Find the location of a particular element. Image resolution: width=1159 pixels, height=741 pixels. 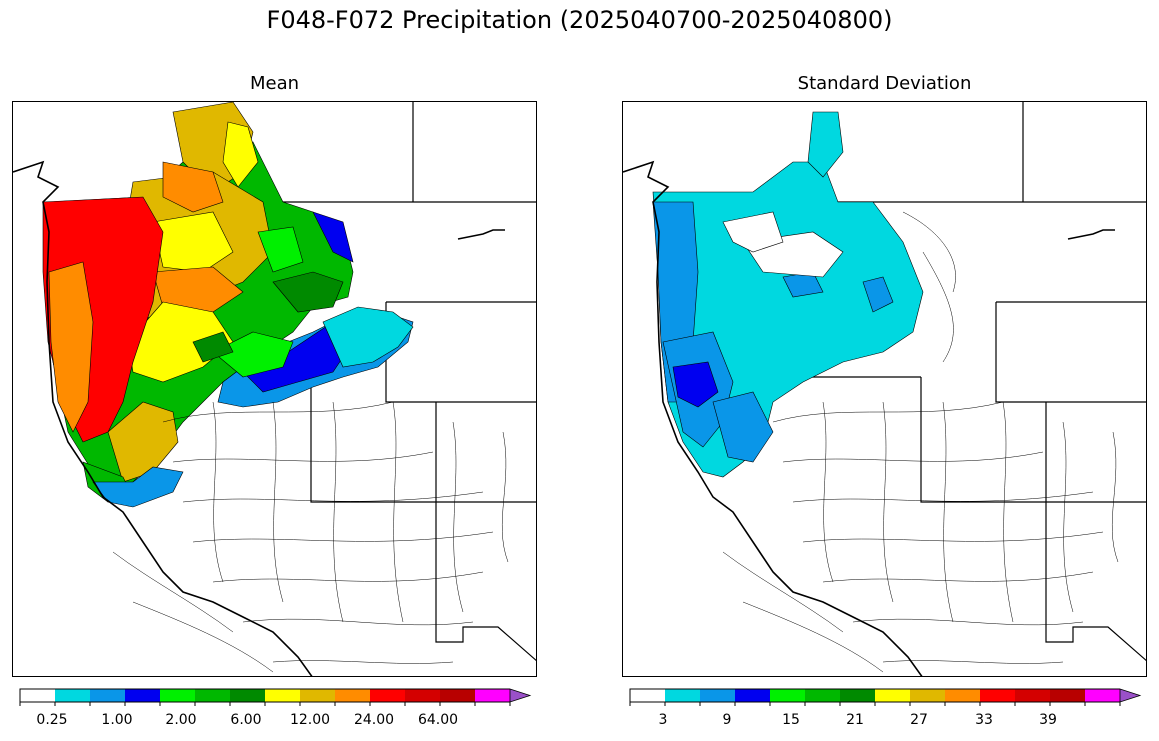

mean-tick-label: 2.00 is located at coordinates (181, 720).